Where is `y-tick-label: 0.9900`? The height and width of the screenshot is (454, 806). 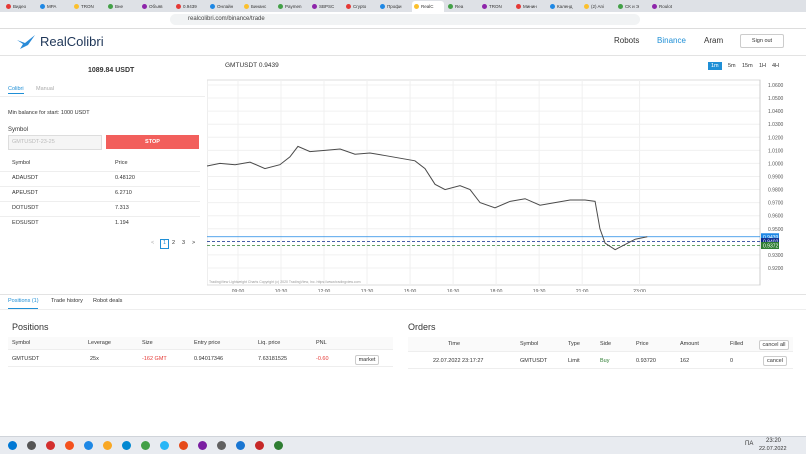 y-tick-label: 0.9900 is located at coordinates (776, 177).